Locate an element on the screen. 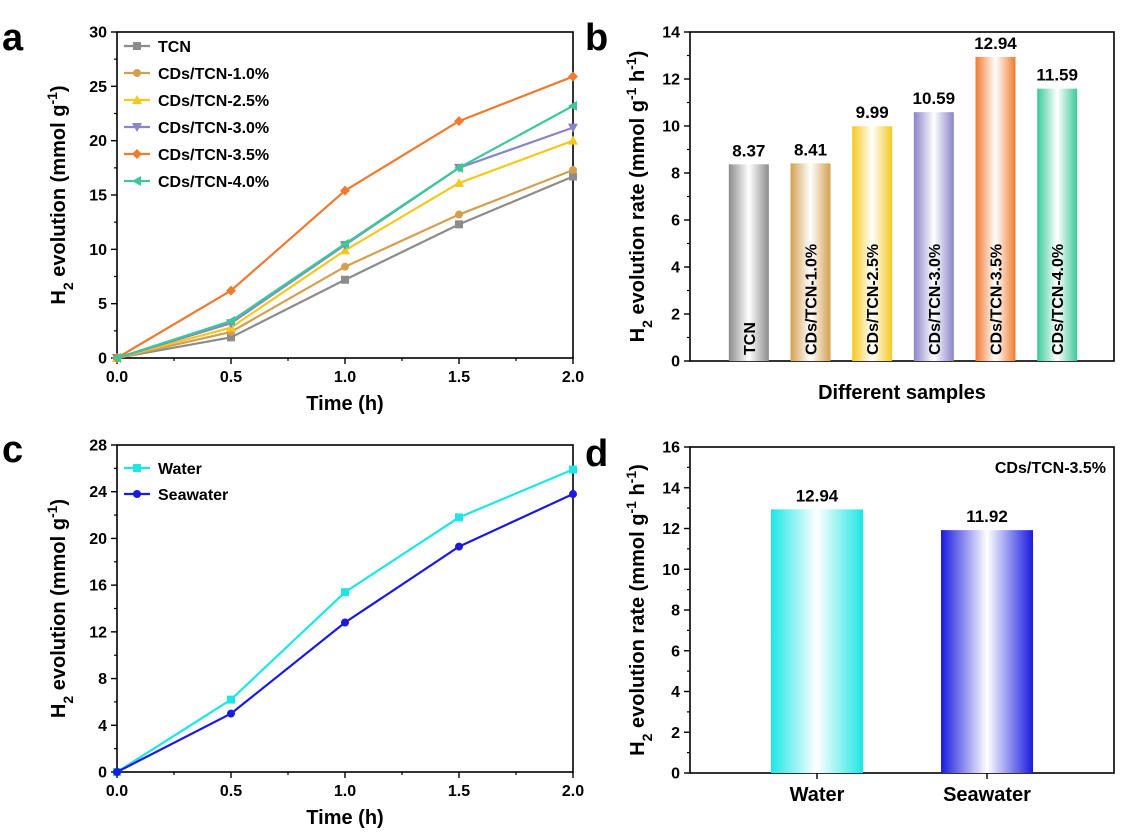 The height and width of the screenshot is (837, 1134). x-tick-label: Seawater is located at coordinates (987, 795).